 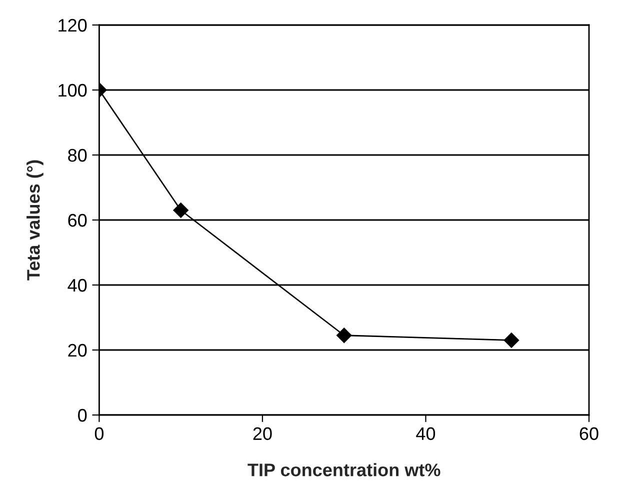 What do you see at coordinates (35, 220) in the screenshot?
I see `y-axis-title: Teta values (°)` at bounding box center [35, 220].